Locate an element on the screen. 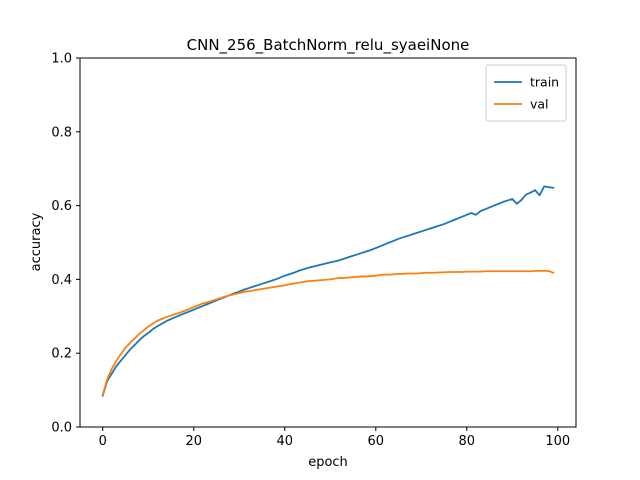  legend: train val is located at coordinates (526, 93).